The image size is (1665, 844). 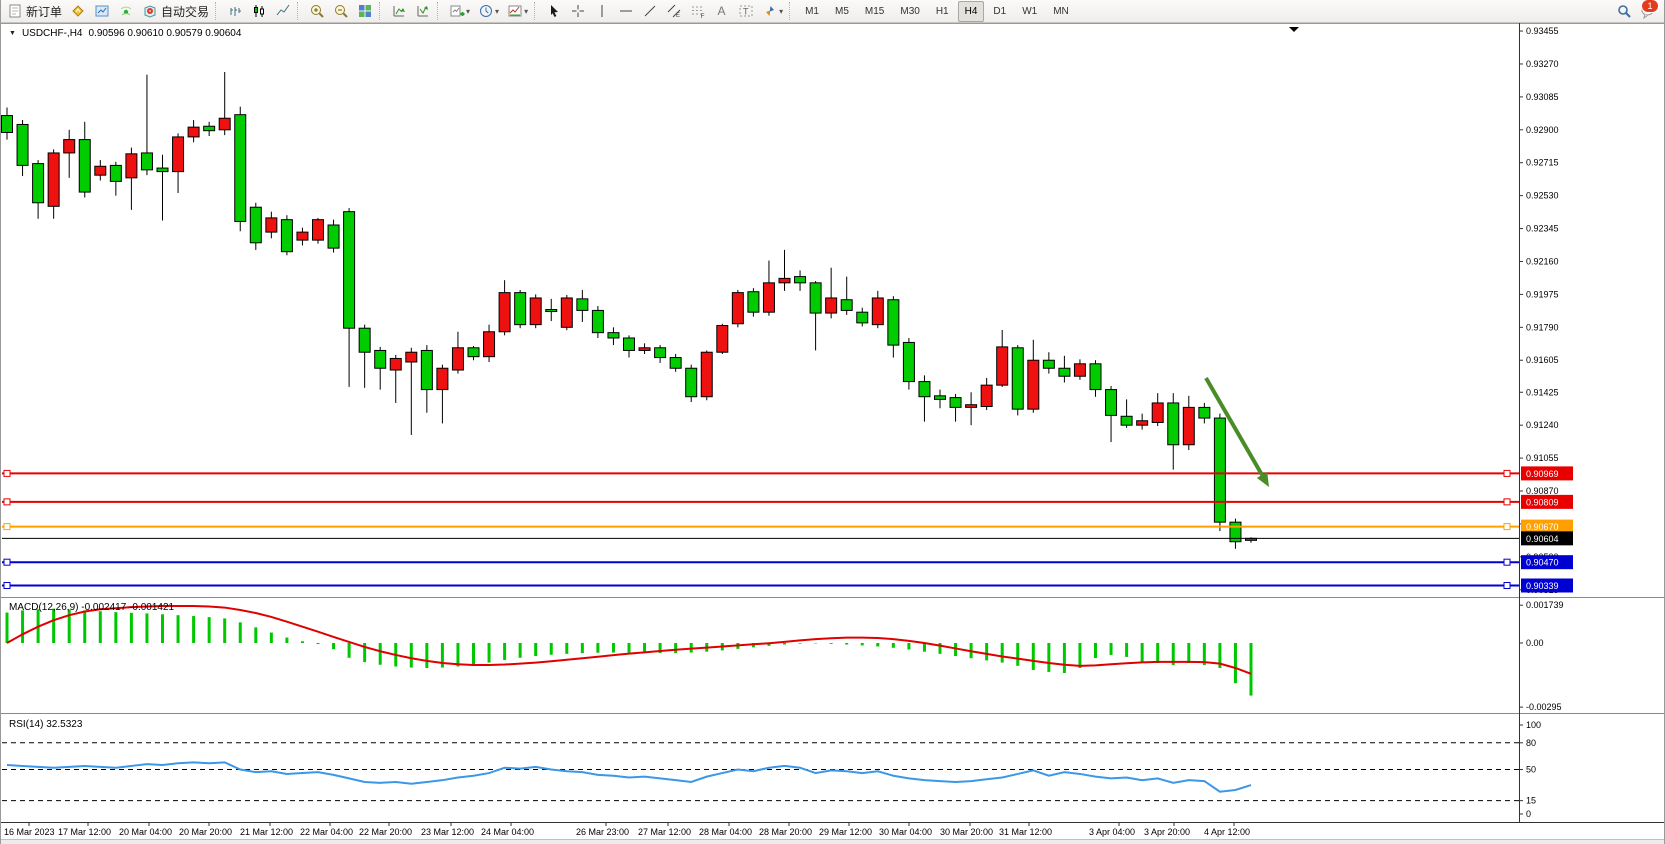 I want to click on vline-button, so click(x=602, y=11).